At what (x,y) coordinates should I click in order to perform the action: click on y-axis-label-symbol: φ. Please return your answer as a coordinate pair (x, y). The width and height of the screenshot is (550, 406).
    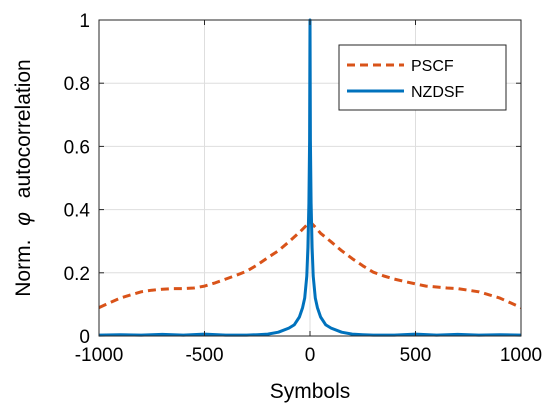
    Looking at the image, I should click on (23, 219).